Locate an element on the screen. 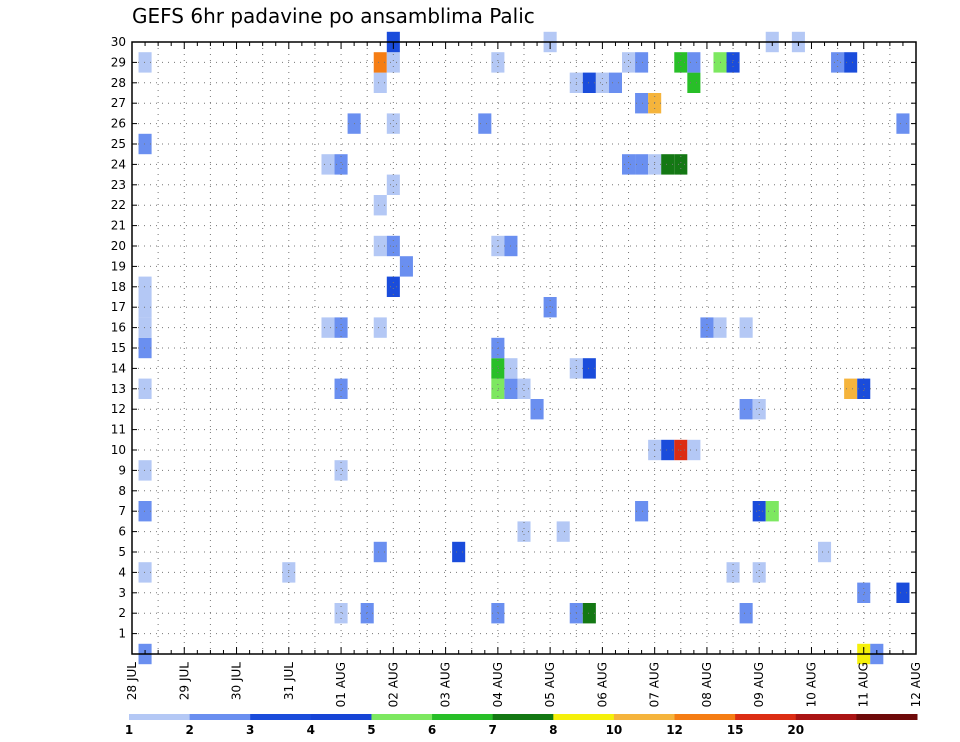  y-tick-label: 28 is located at coordinates (118, 83).